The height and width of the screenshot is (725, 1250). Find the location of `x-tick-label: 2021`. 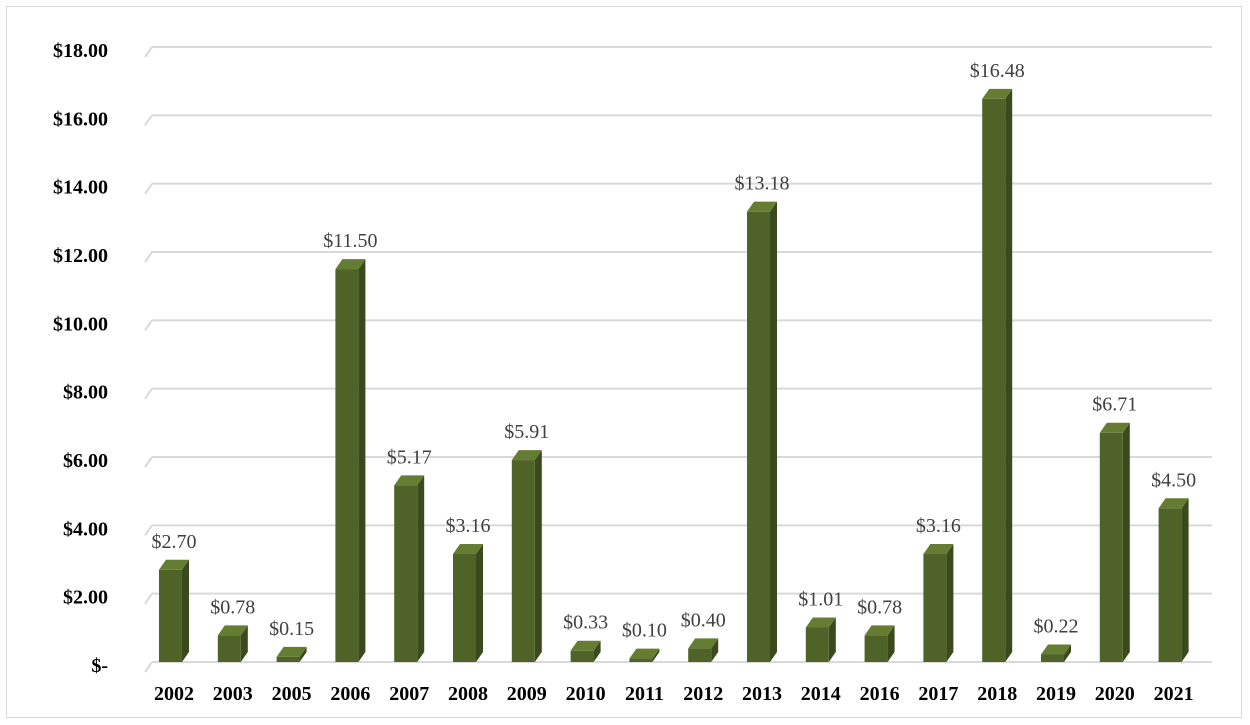

x-tick-label: 2021 is located at coordinates (1174, 694).